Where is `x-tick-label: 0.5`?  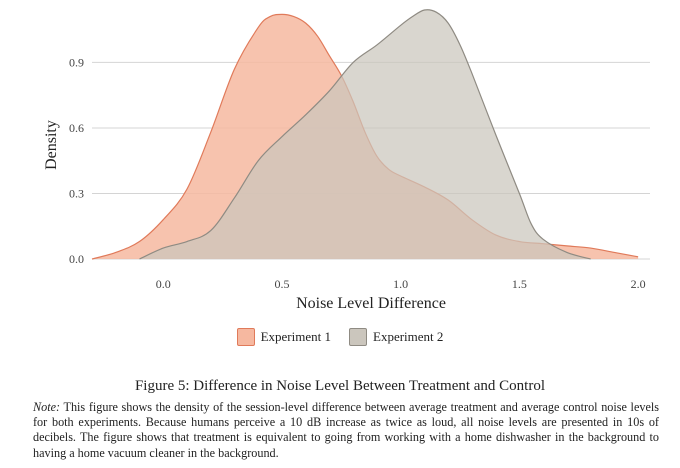
x-tick-label: 0.5 is located at coordinates (281, 284).